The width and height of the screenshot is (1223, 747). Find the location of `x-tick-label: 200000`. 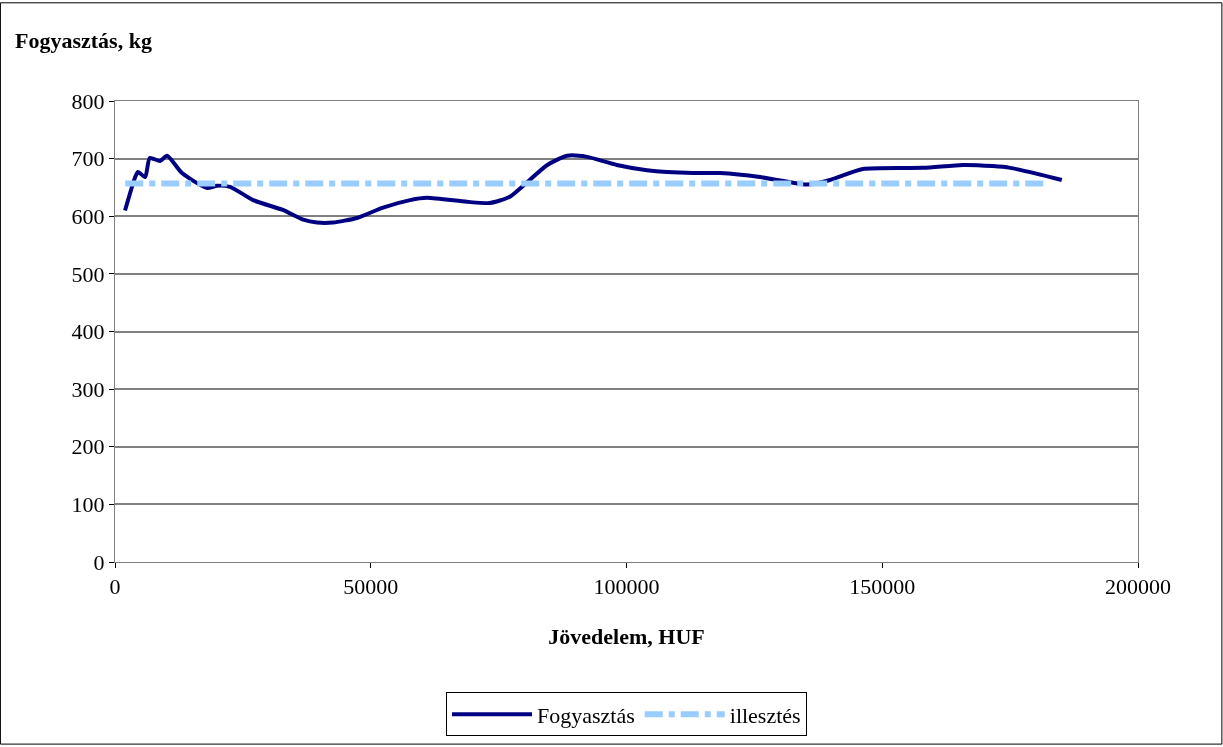

x-tick-label: 200000 is located at coordinates (1138, 587).